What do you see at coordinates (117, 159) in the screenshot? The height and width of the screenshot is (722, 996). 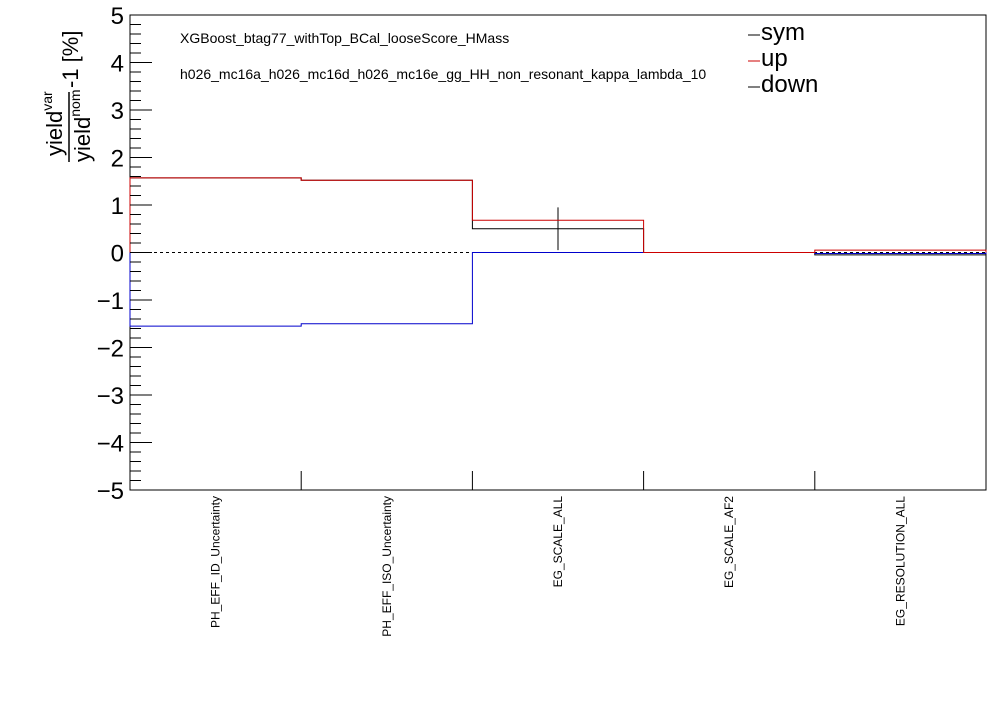 I see `y-tick-label: 2` at bounding box center [117, 159].